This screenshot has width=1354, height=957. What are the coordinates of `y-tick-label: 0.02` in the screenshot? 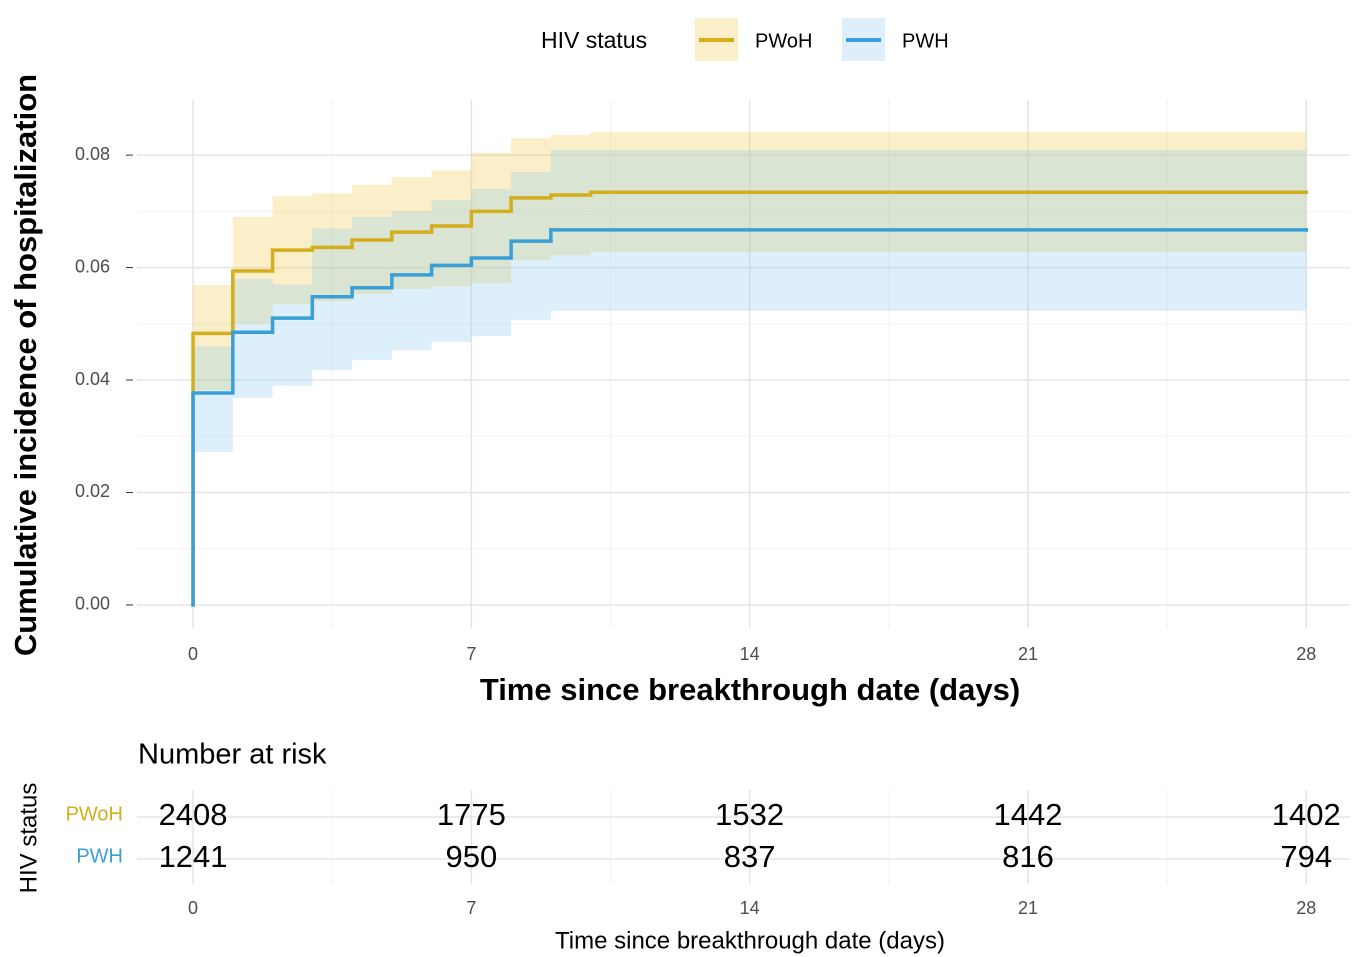 It's located at (92, 491).